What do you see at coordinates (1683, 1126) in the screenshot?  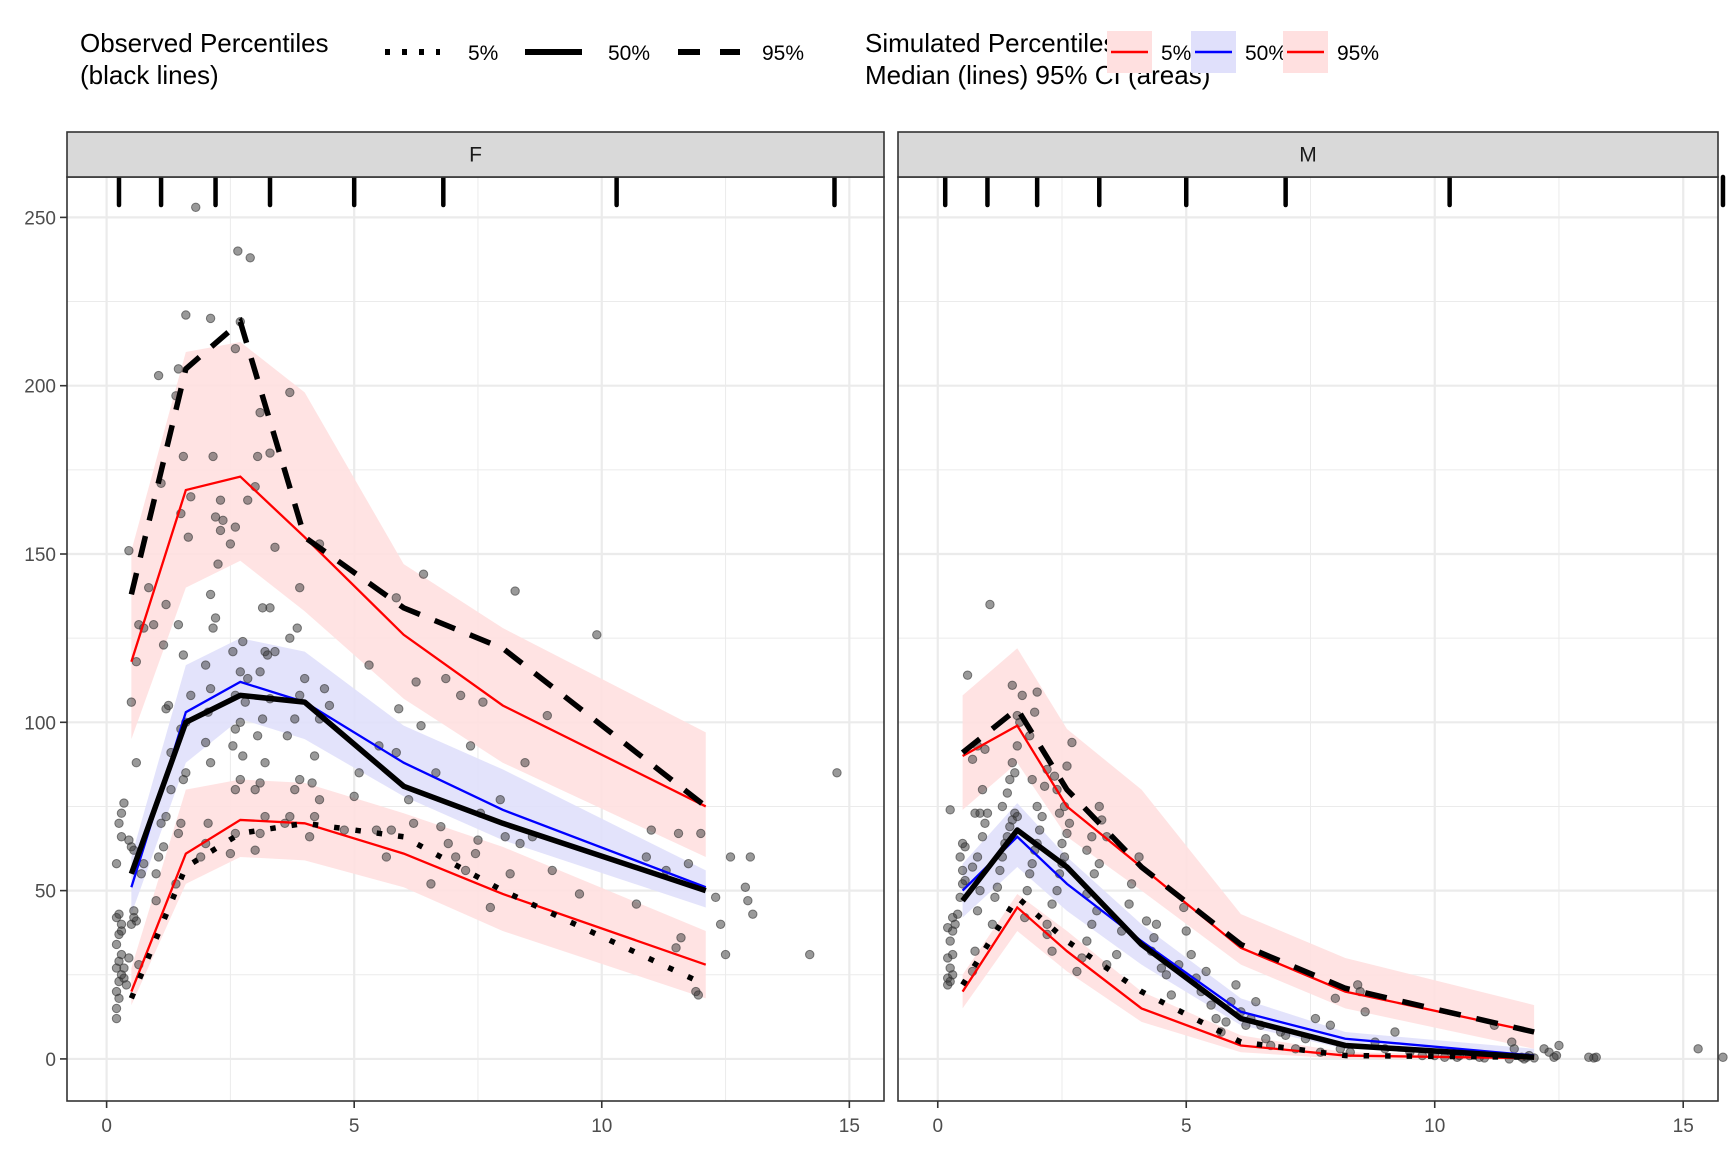 I see `x-tick-label: 15` at bounding box center [1683, 1126].